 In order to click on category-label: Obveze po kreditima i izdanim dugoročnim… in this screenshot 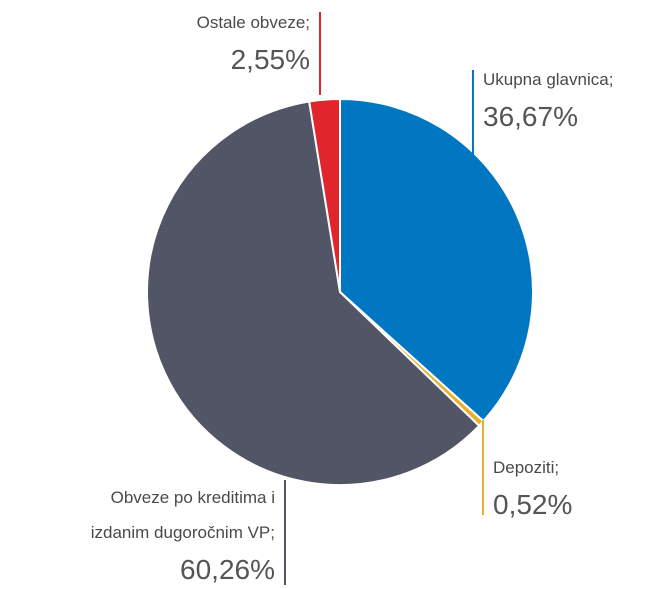, I will do `click(182, 515)`.